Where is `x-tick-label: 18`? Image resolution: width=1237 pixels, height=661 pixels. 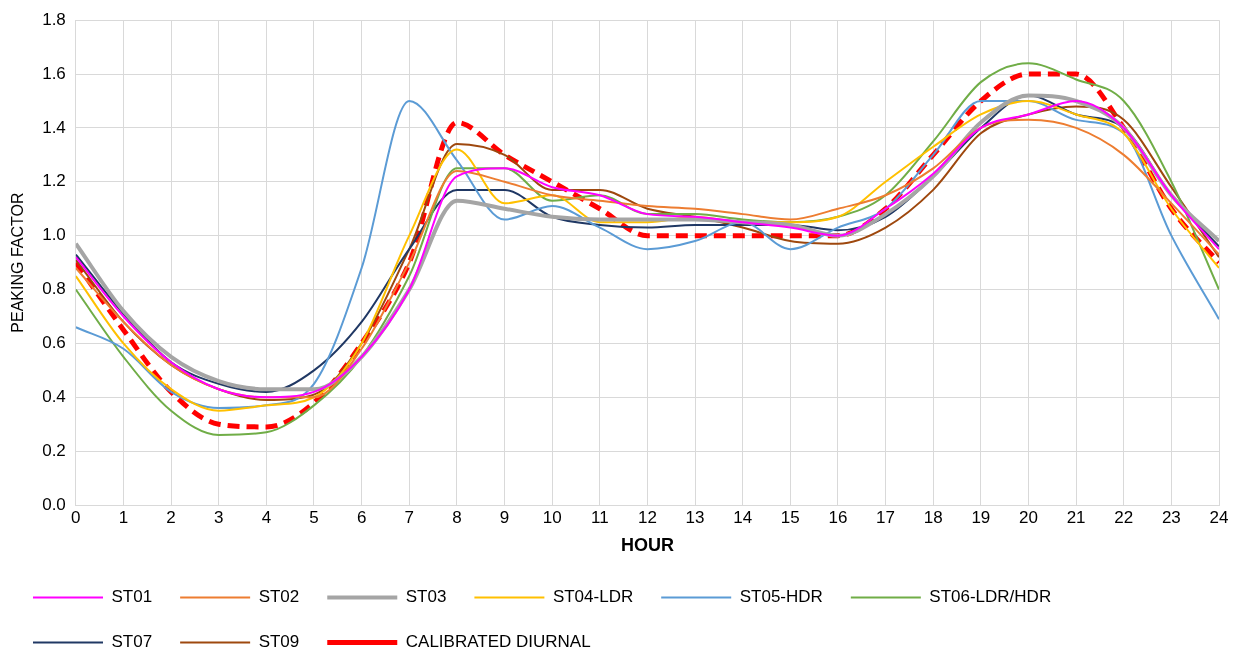
x-tick-label: 18 is located at coordinates (933, 517).